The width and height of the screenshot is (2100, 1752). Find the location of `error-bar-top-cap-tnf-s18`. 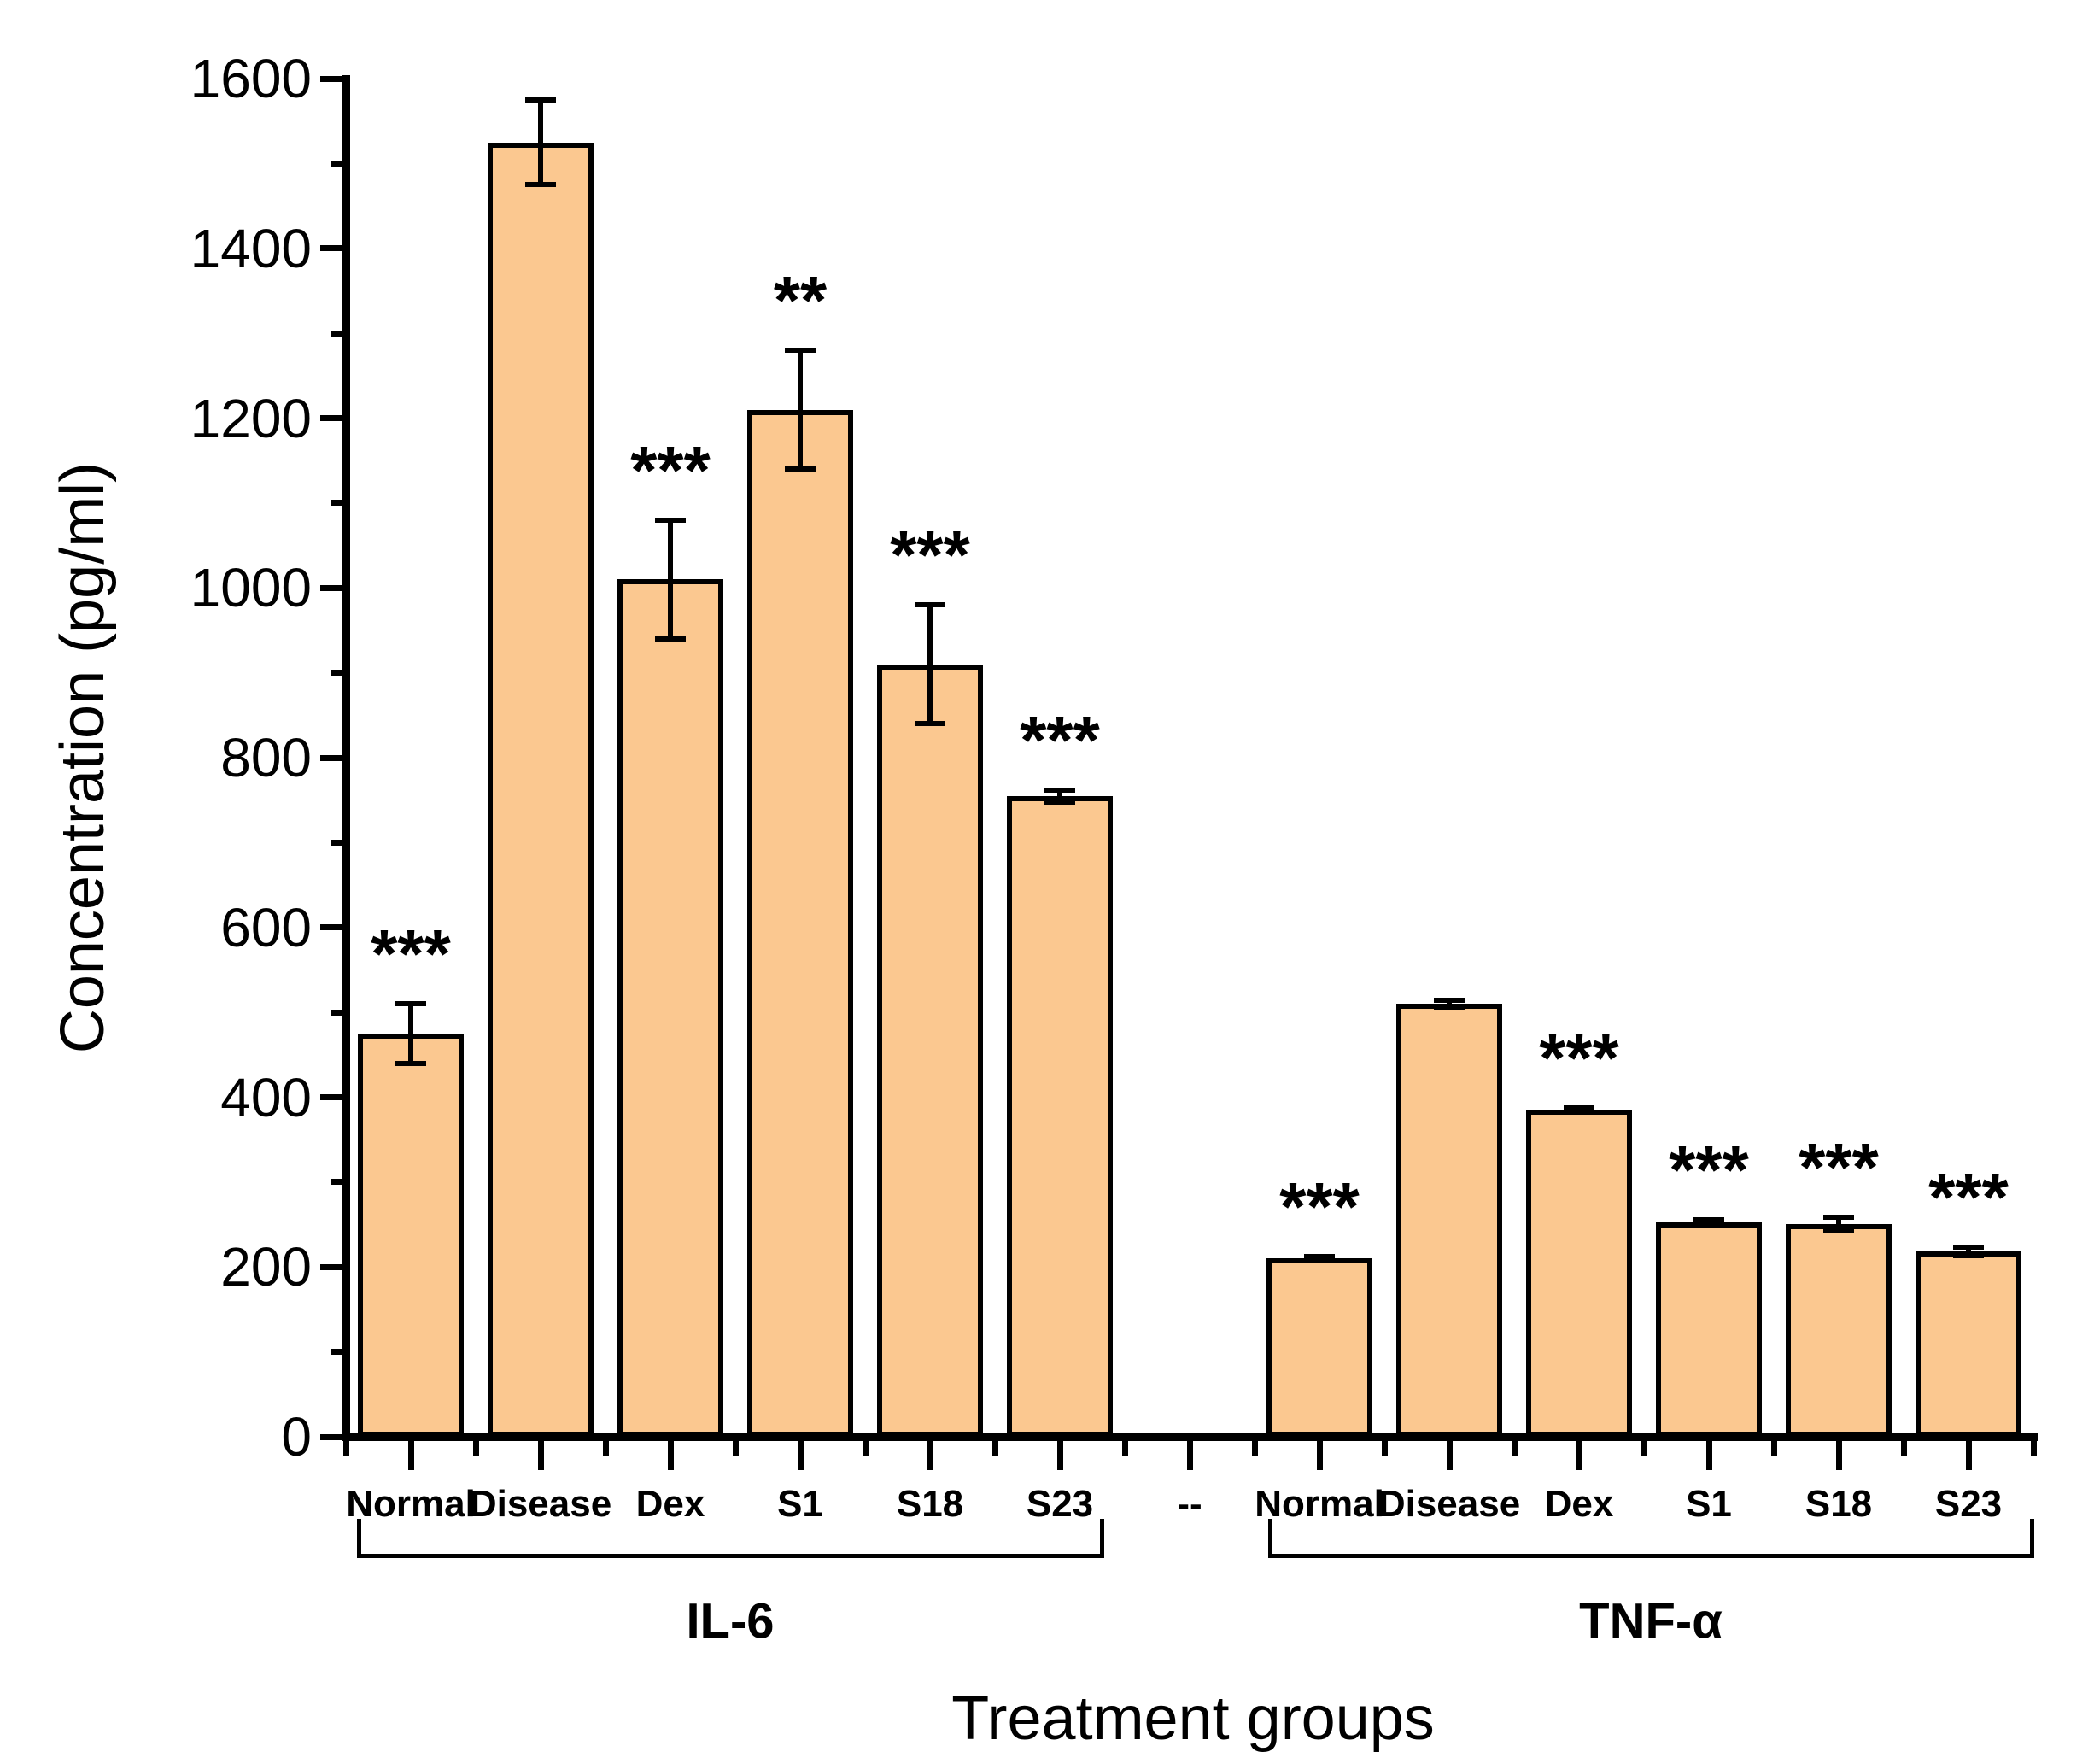

error-bar-top-cap-tnf-s18 is located at coordinates (1838, 1217).